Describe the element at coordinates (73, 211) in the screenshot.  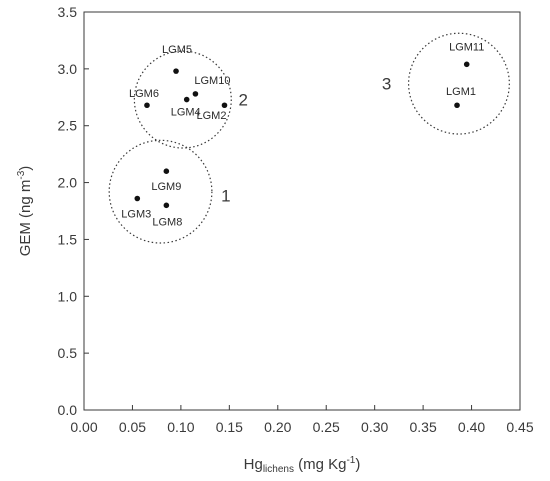
I see `y-axis-ticks: 0.0 0.5 1.0 1.5 2.0 2.5 3.0 3.5` at that location.